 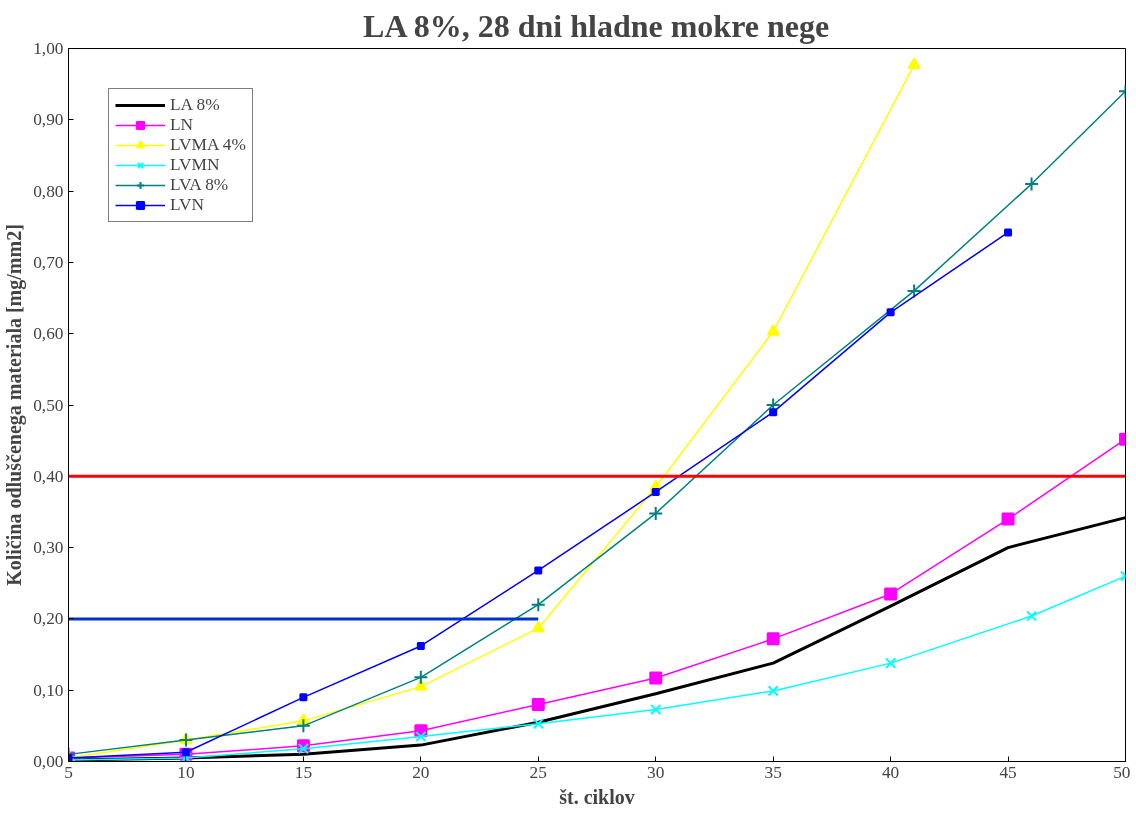 What do you see at coordinates (199, 185) in the screenshot?
I see `legend-label: LVA 8%` at bounding box center [199, 185].